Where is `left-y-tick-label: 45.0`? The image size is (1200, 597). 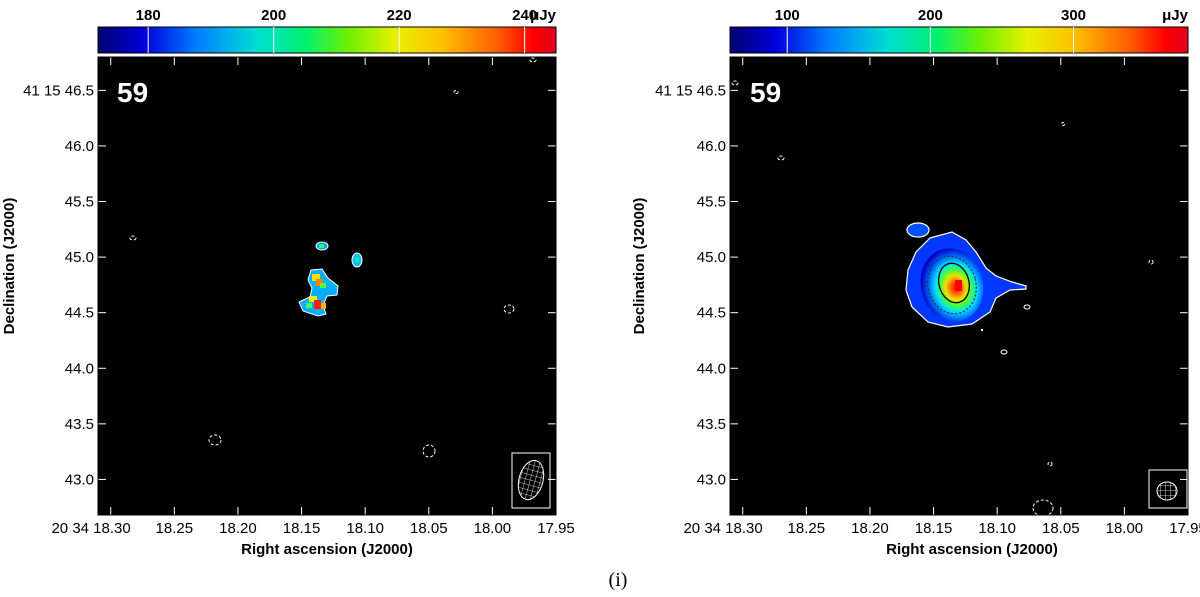
left-y-tick-label: 45.0 is located at coordinates (79, 257).